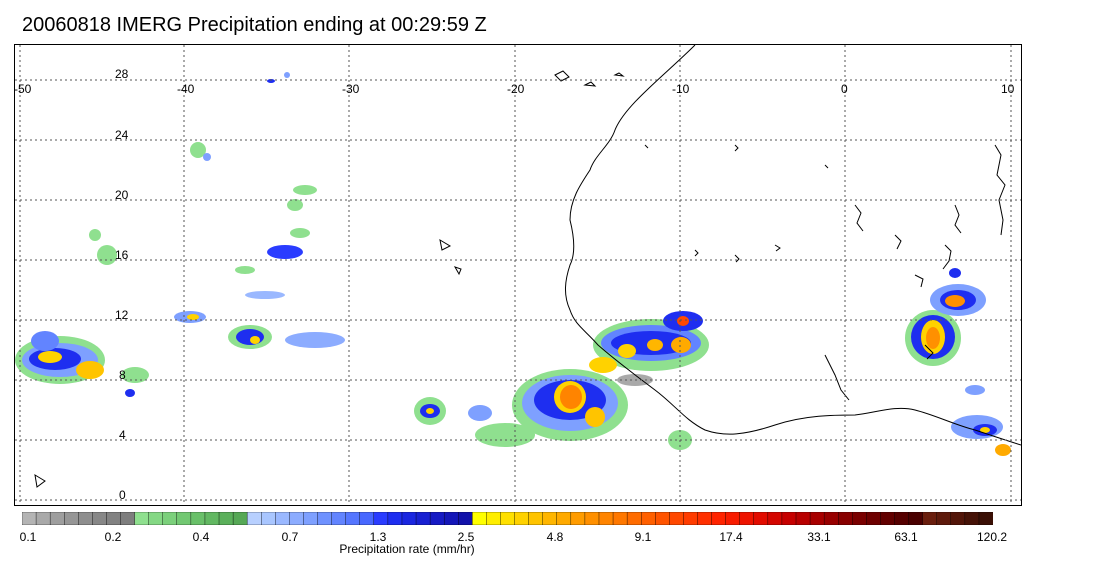 This screenshot has height=571, width=1101. I want to click on colorbar-tick-1: 0.2, so click(113, 537).